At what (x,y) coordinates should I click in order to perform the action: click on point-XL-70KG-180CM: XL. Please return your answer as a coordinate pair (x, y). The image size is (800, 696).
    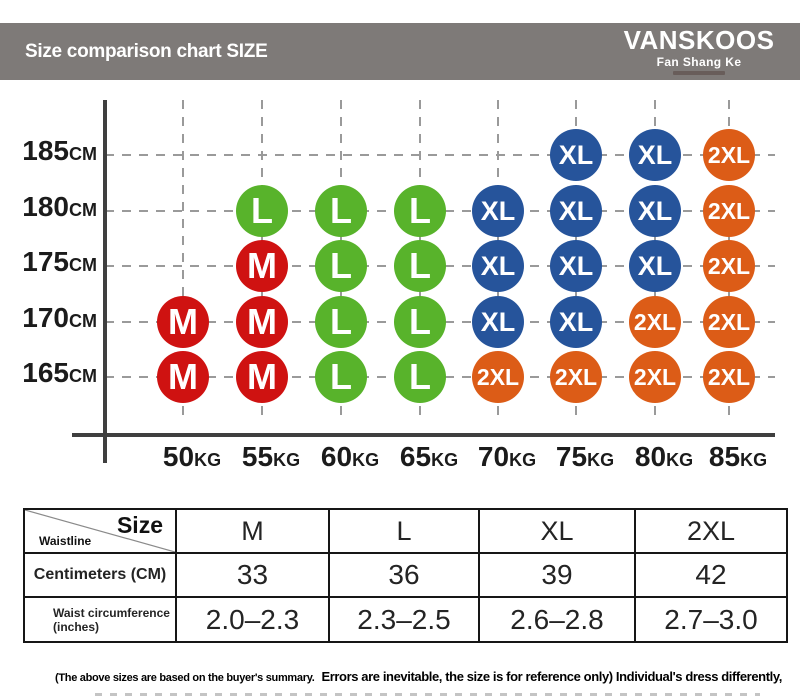
    Looking at the image, I should click on (498, 211).